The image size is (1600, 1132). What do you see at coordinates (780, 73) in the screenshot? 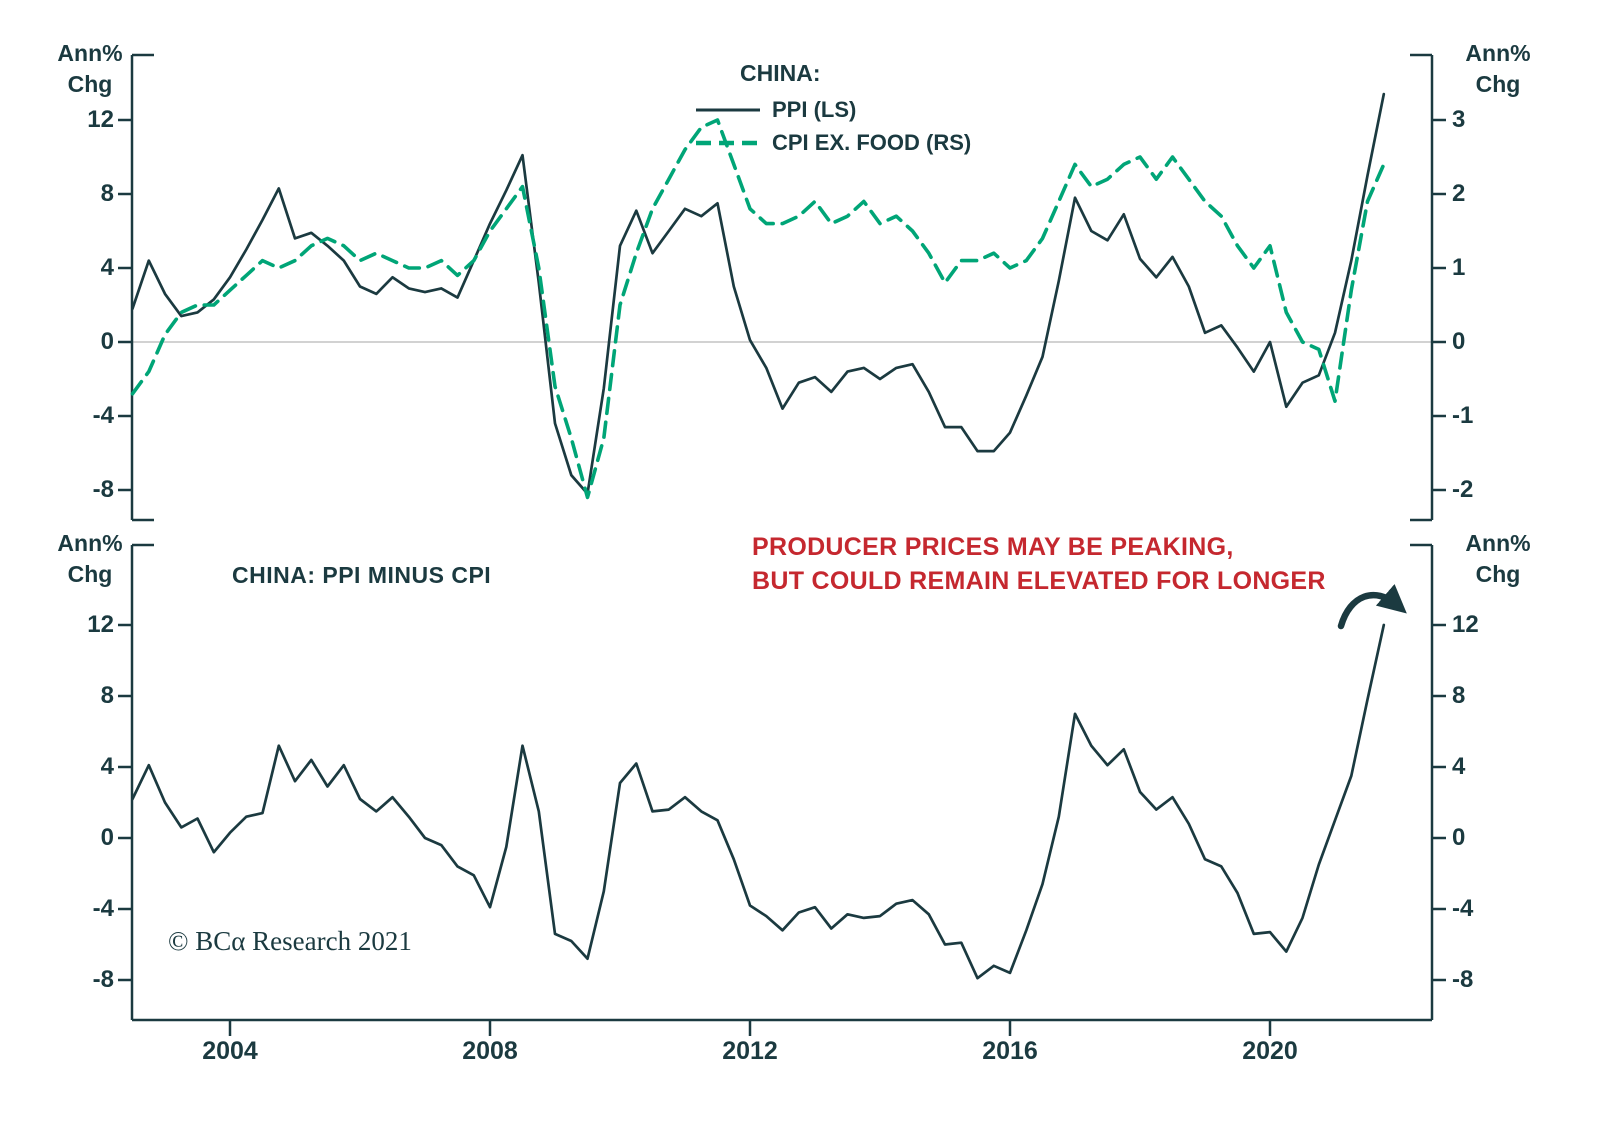
I see `legend-title: CHINA:` at bounding box center [780, 73].